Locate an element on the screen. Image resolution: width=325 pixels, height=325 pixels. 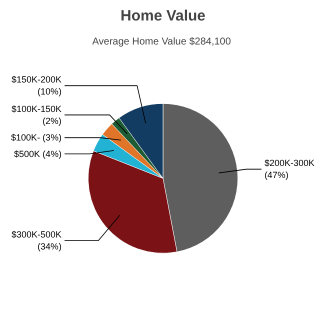
data-label: (2%) is located at coordinates (52, 121).